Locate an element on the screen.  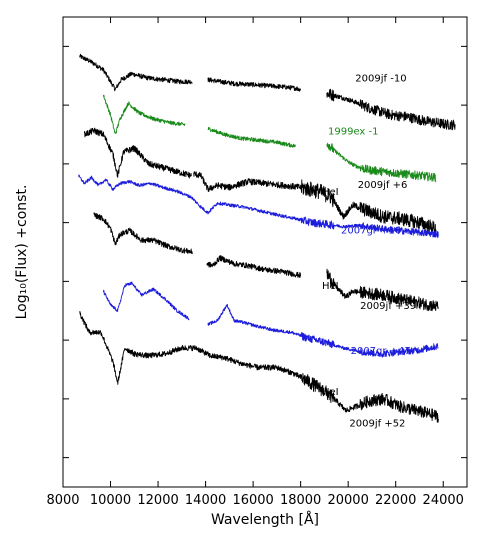
annotation-5: 2007gr +16 is located at coordinates (371, 231).